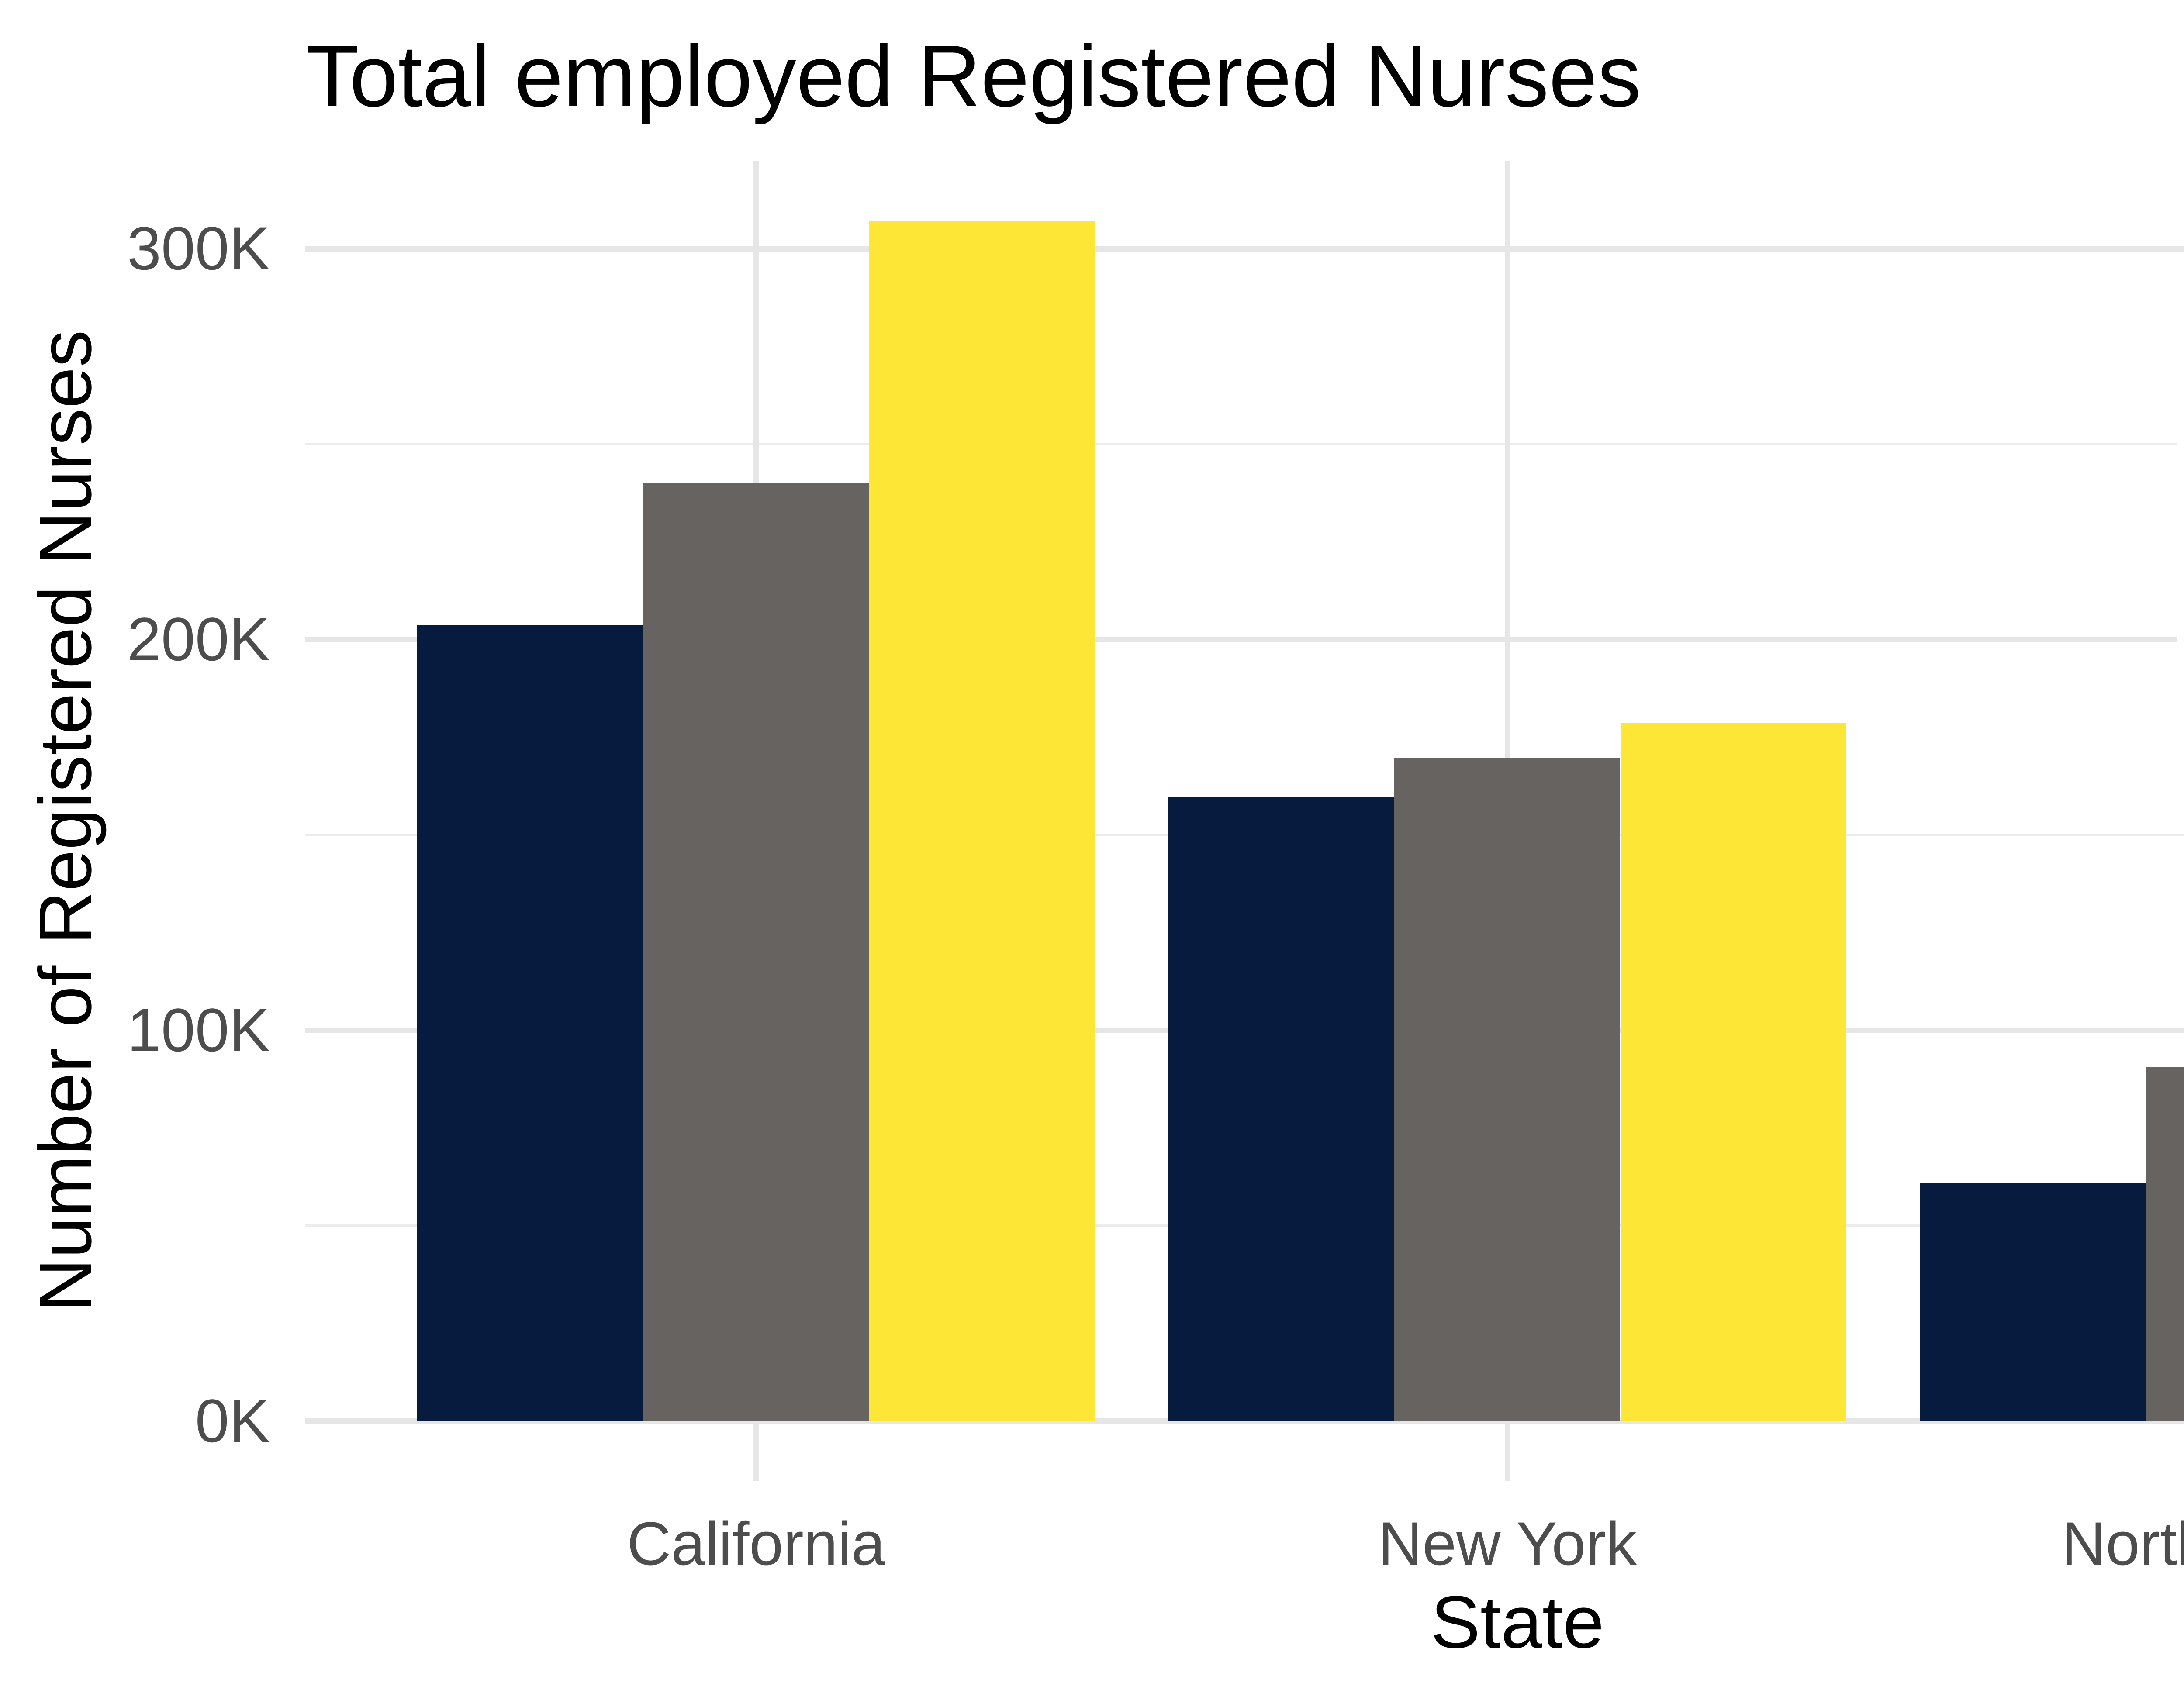  I want to click on y-tick-label-200K: 200K, so click(198, 639).